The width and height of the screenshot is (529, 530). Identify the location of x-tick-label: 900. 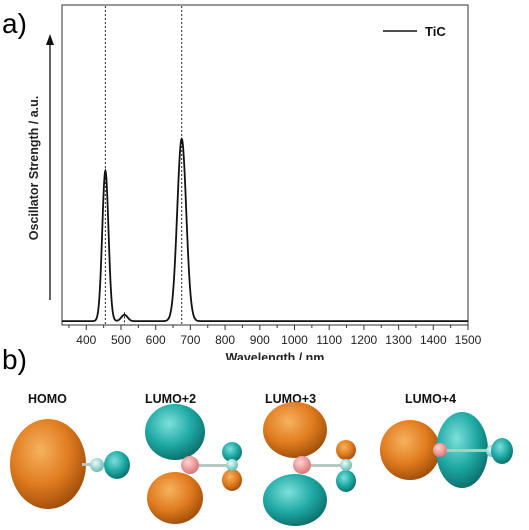
(260, 340).